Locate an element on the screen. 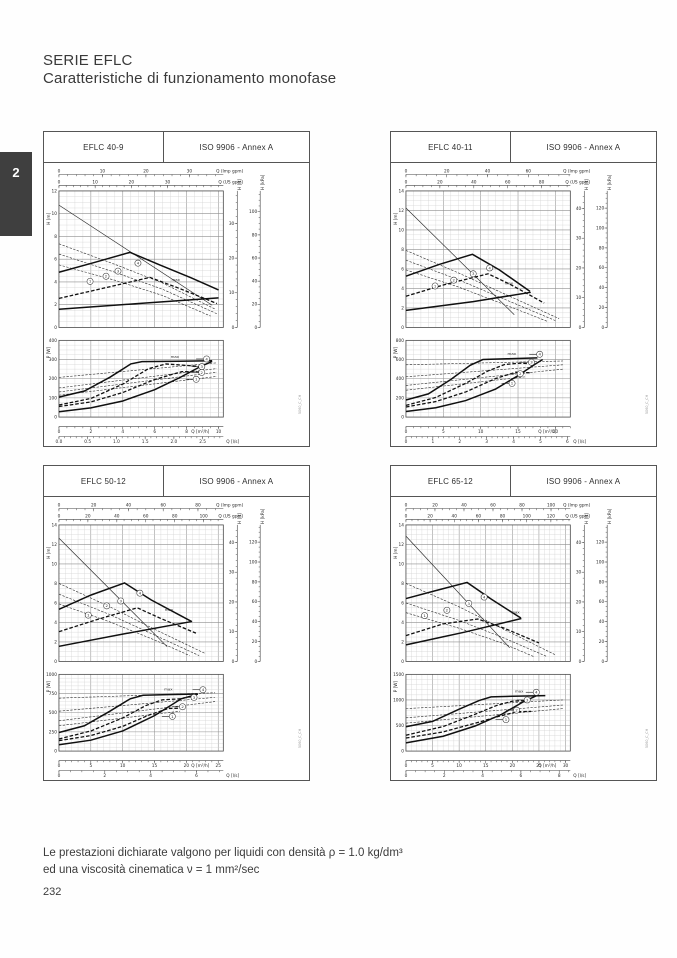 This screenshot has height=958, width=677. pump-model-label: EFLC 40-9 is located at coordinates (103, 147).